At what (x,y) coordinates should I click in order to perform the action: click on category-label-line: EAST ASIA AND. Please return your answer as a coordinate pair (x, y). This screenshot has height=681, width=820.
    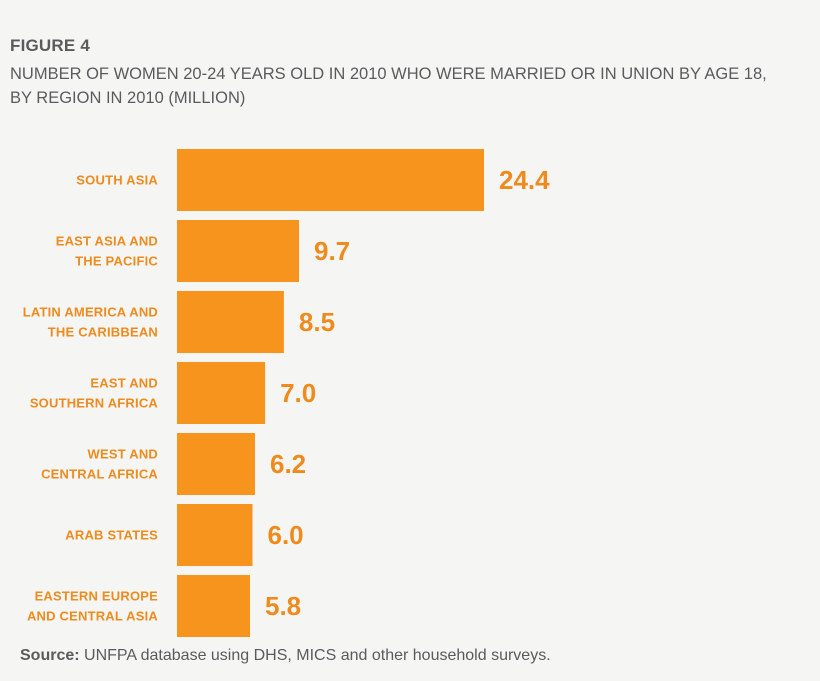
    Looking at the image, I should click on (107, 241).